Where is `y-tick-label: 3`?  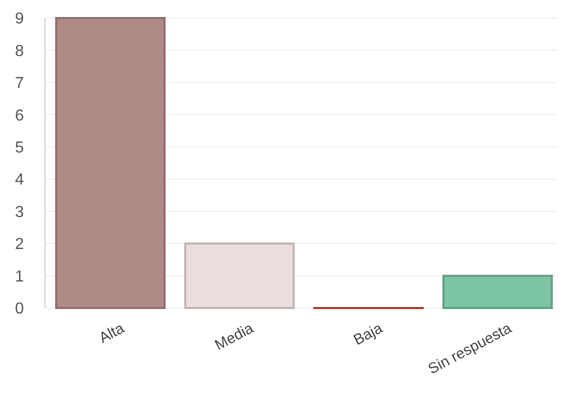
y-tick-label: 3 is located at coordinates (19, 212).